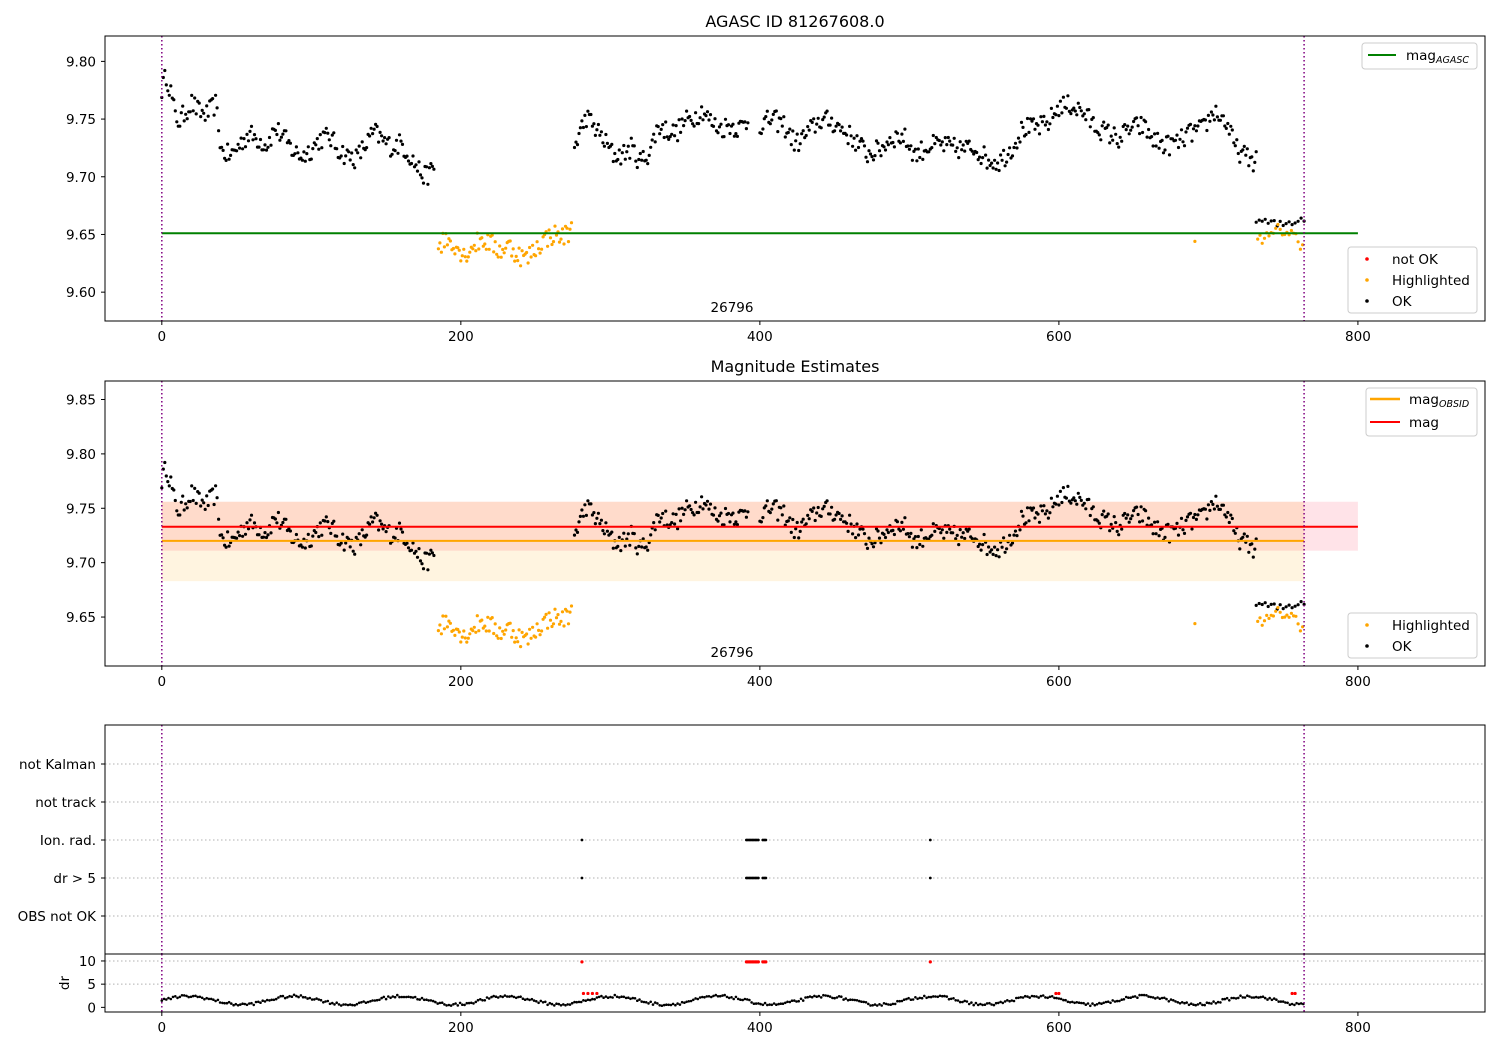 The height and width of the screenshot is (1050, 1500). Describe the element at coordinates (1295, 993) in the screenshot. I see `dr-point-flagged` at that location.